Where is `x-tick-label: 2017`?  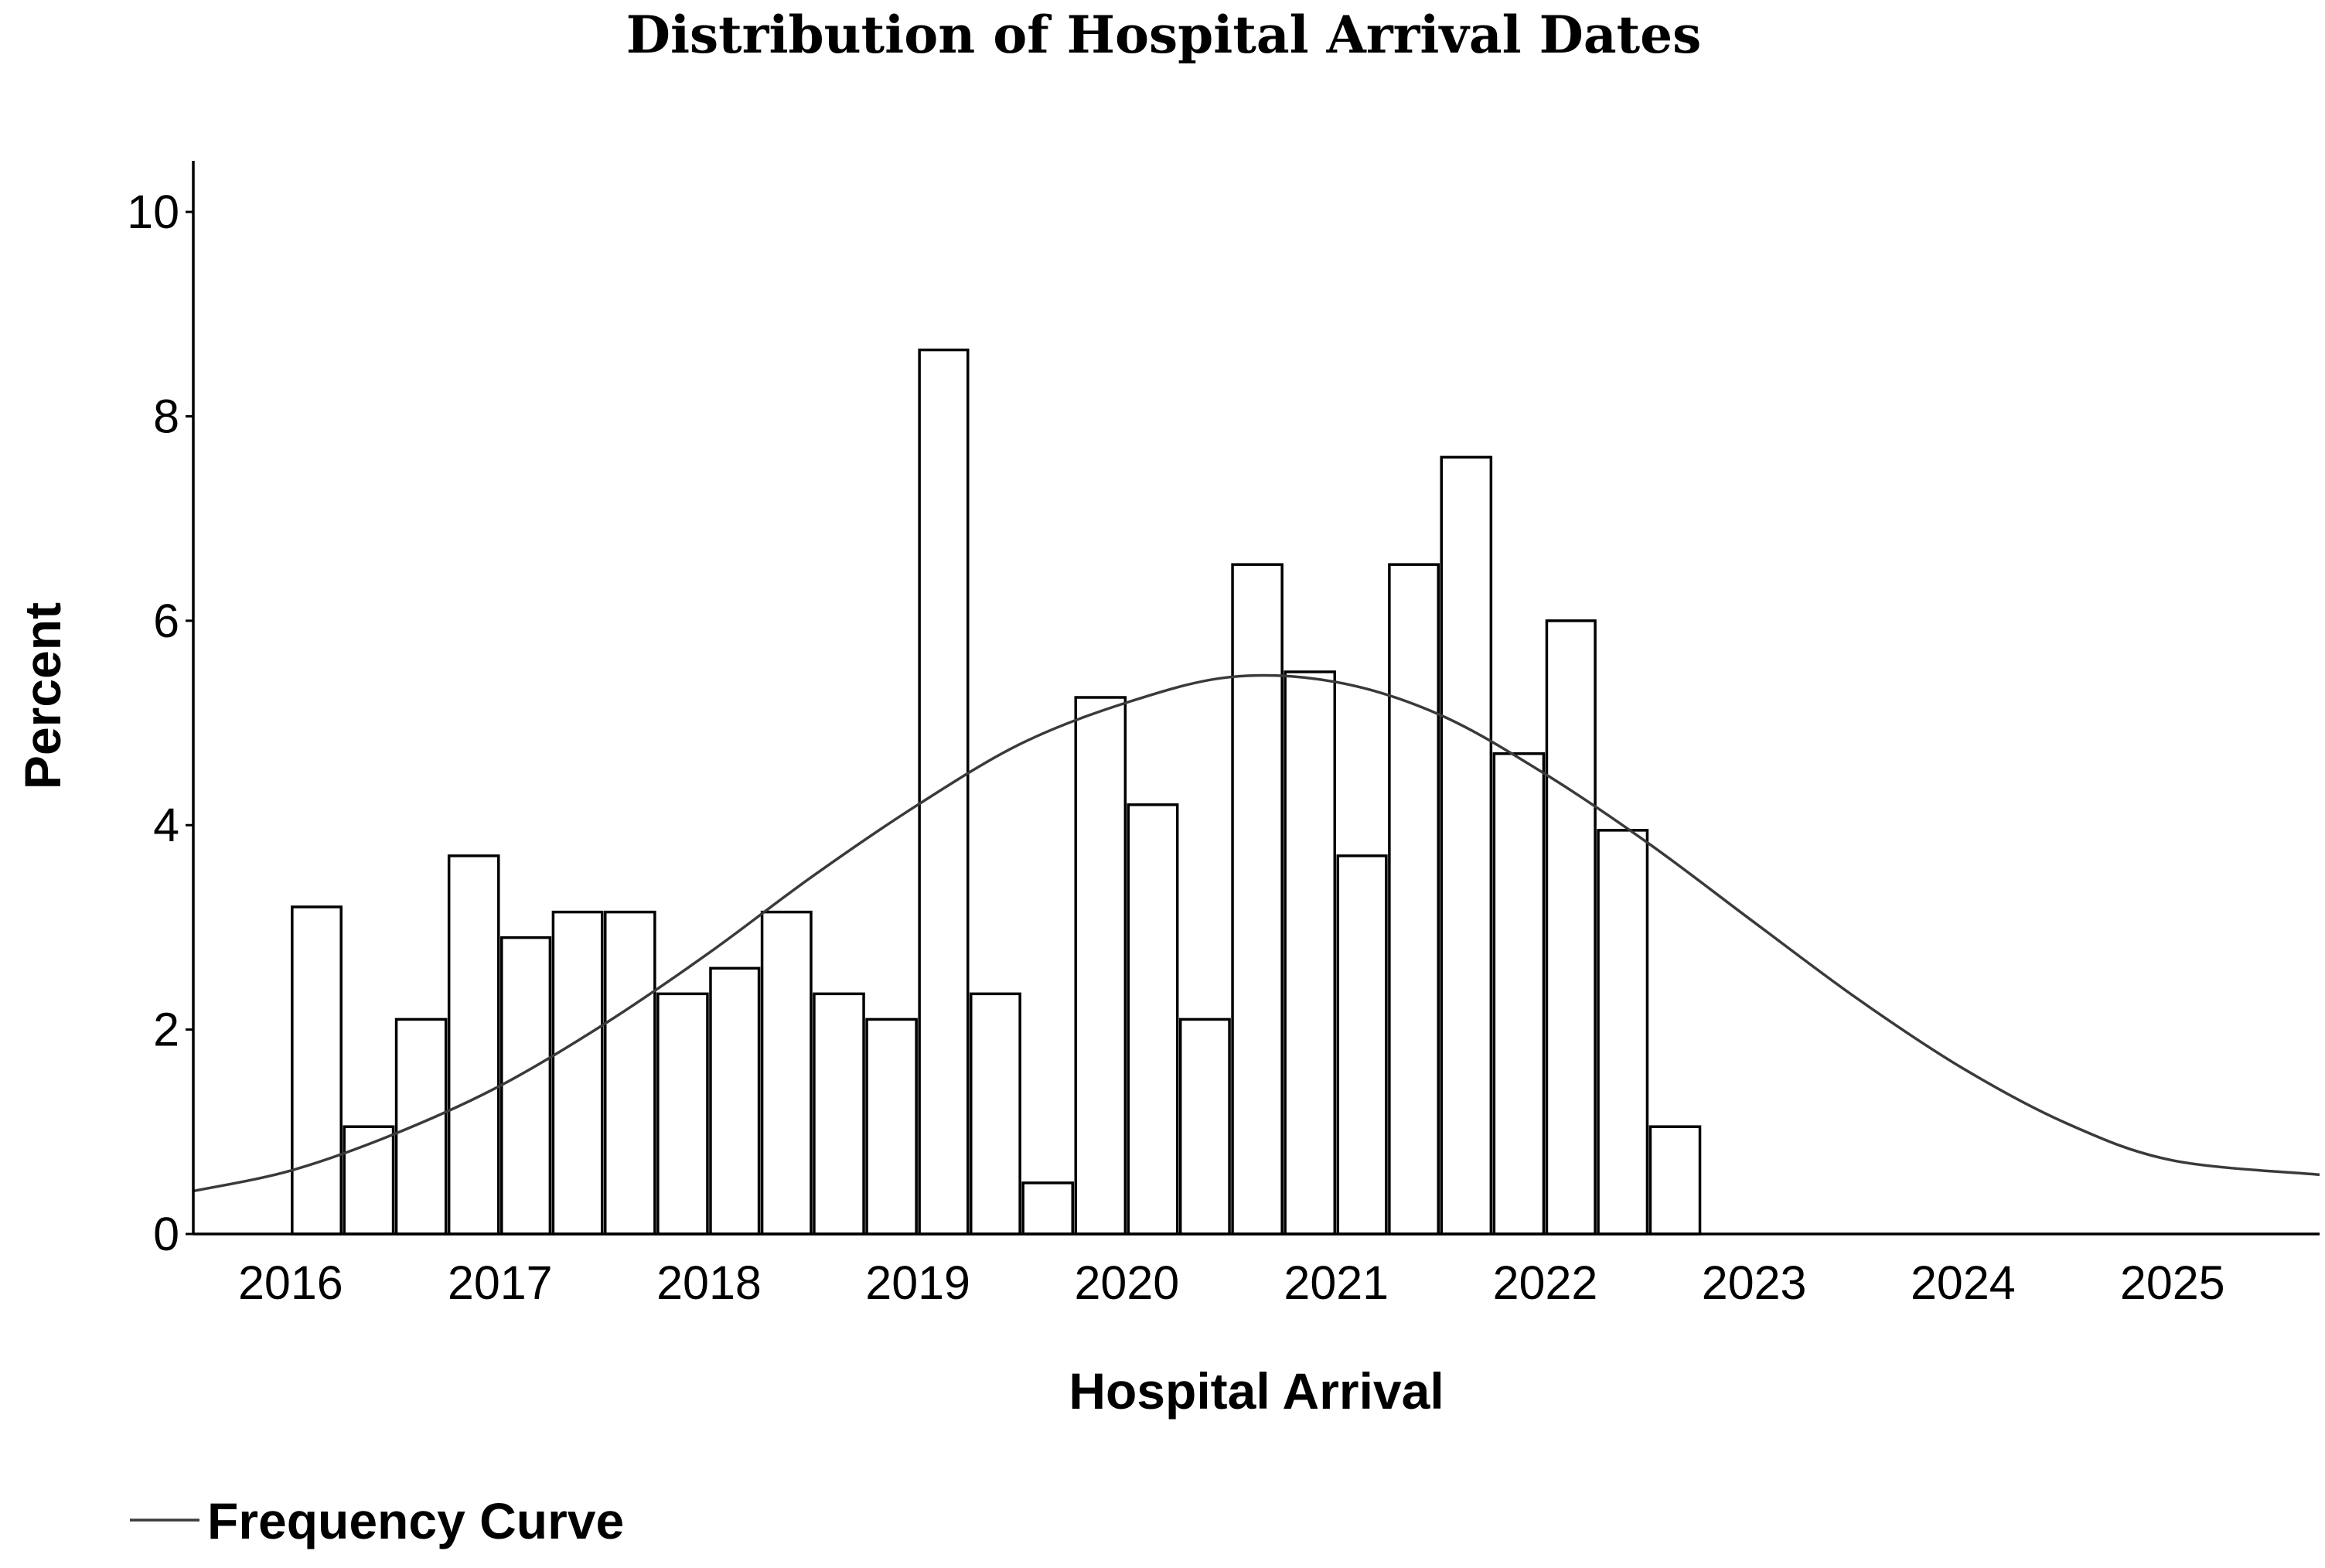 x-tick-label: 2017 is located at coordinates (500, 1282).